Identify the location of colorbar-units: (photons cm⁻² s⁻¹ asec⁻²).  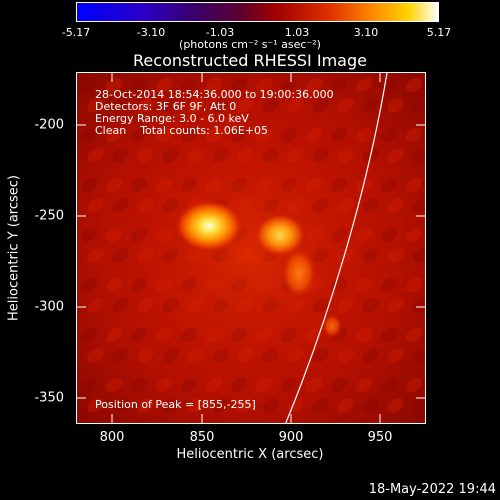
(250, 44).